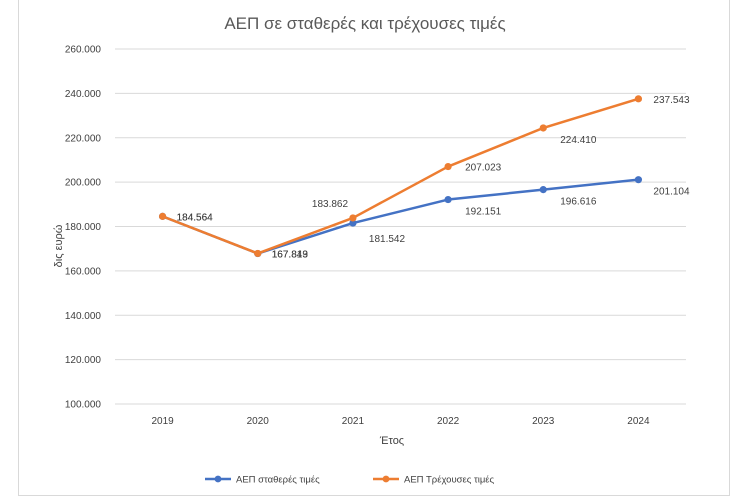  I want to click on y-tick-label: 160.000, so click(83, 271).